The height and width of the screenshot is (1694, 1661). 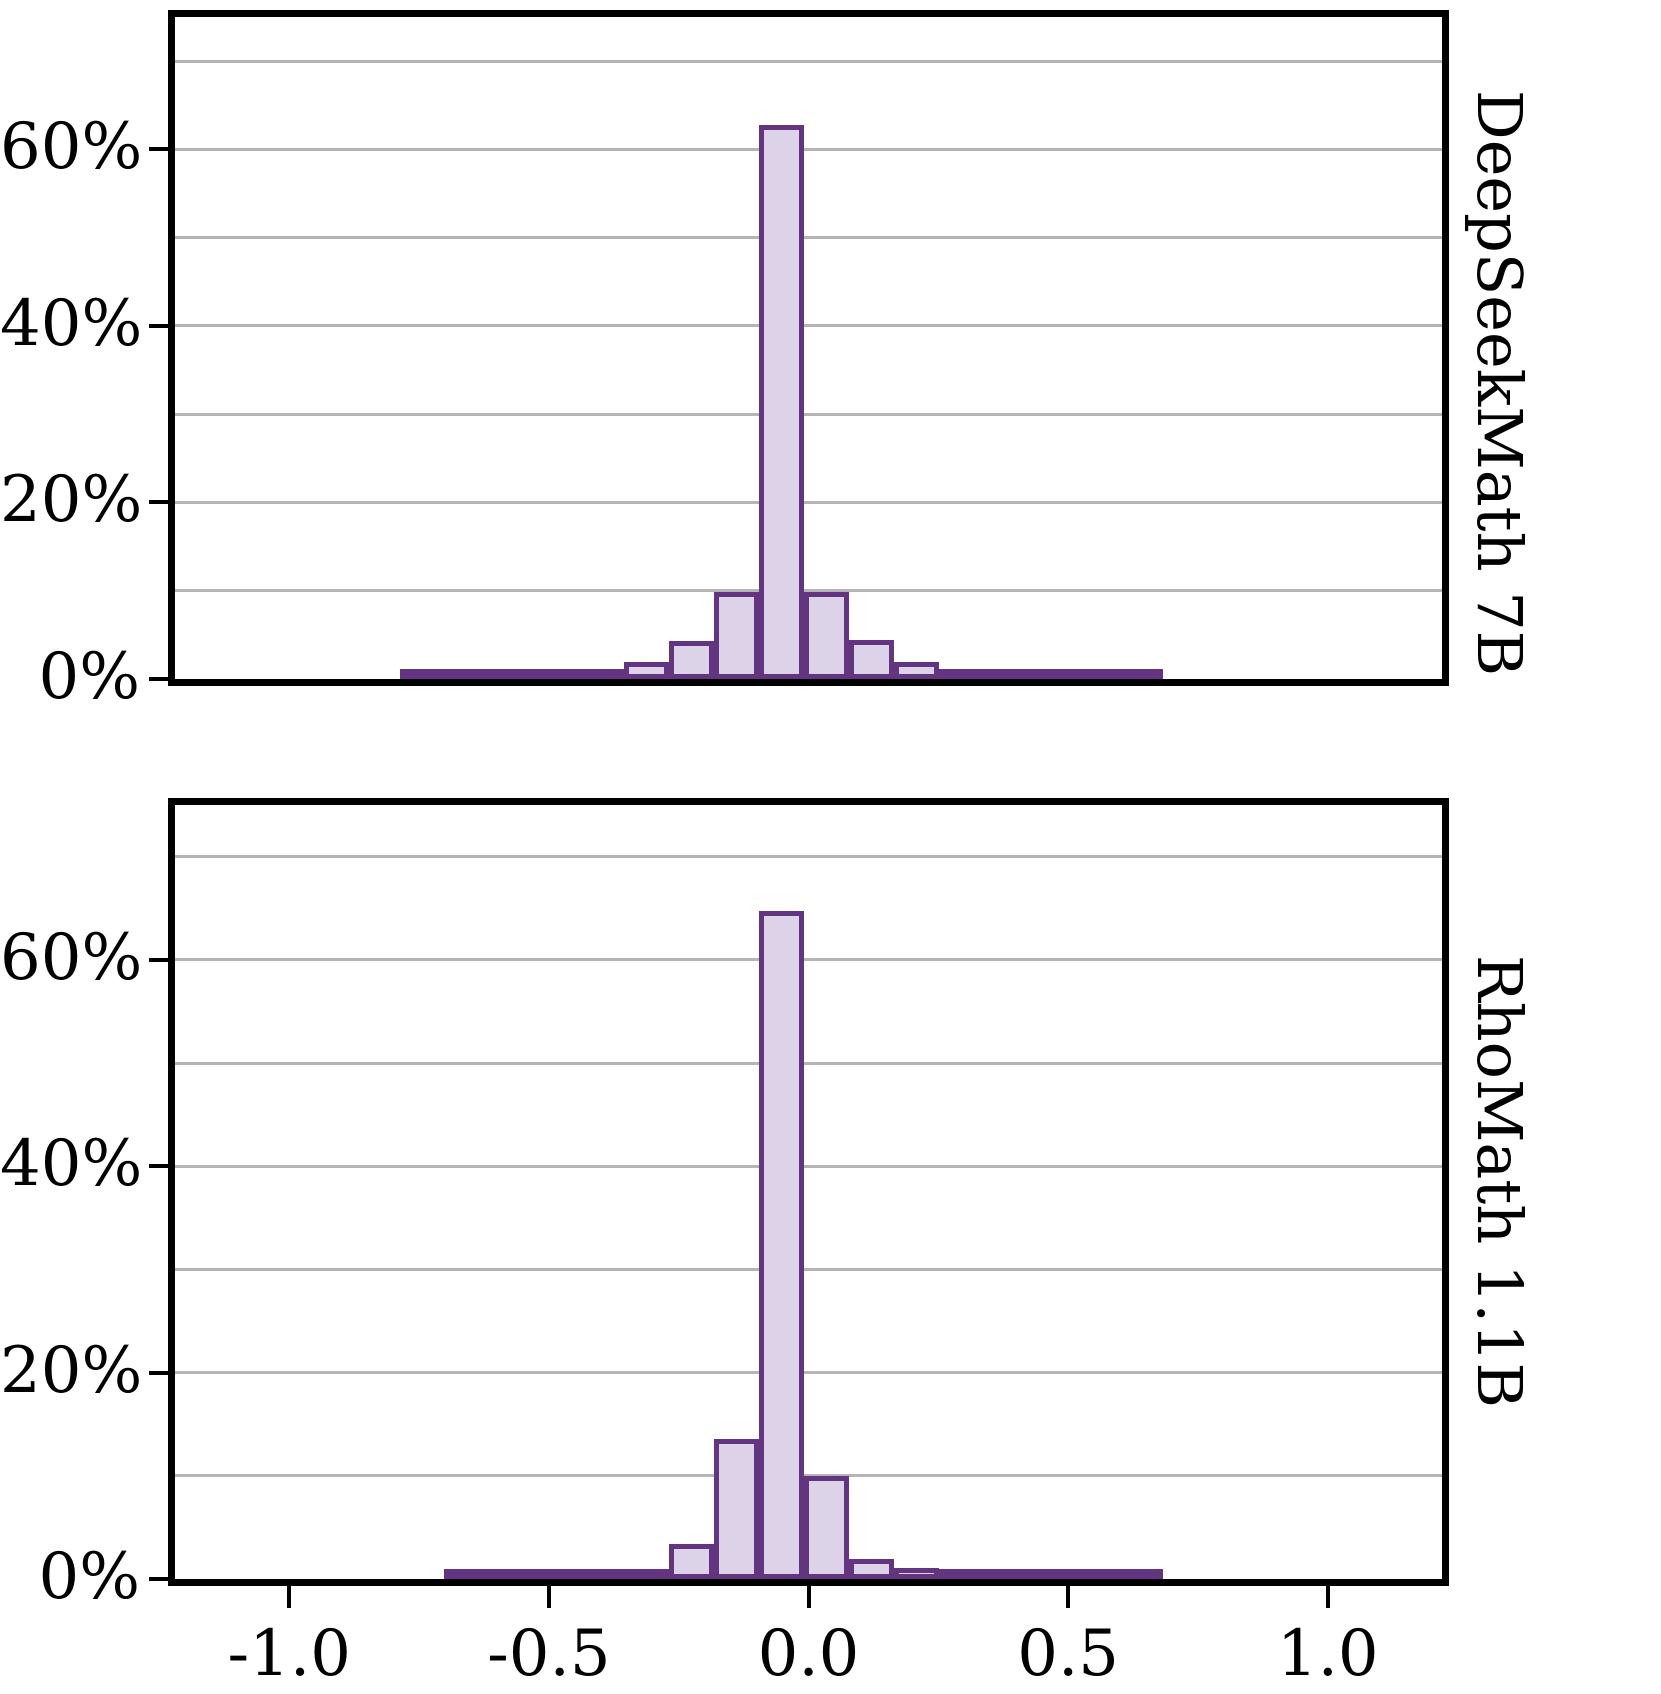 I want to click on row-label-deepseekmath-7b: DeepSeekMath 7B, so click(x=1499, y=383).